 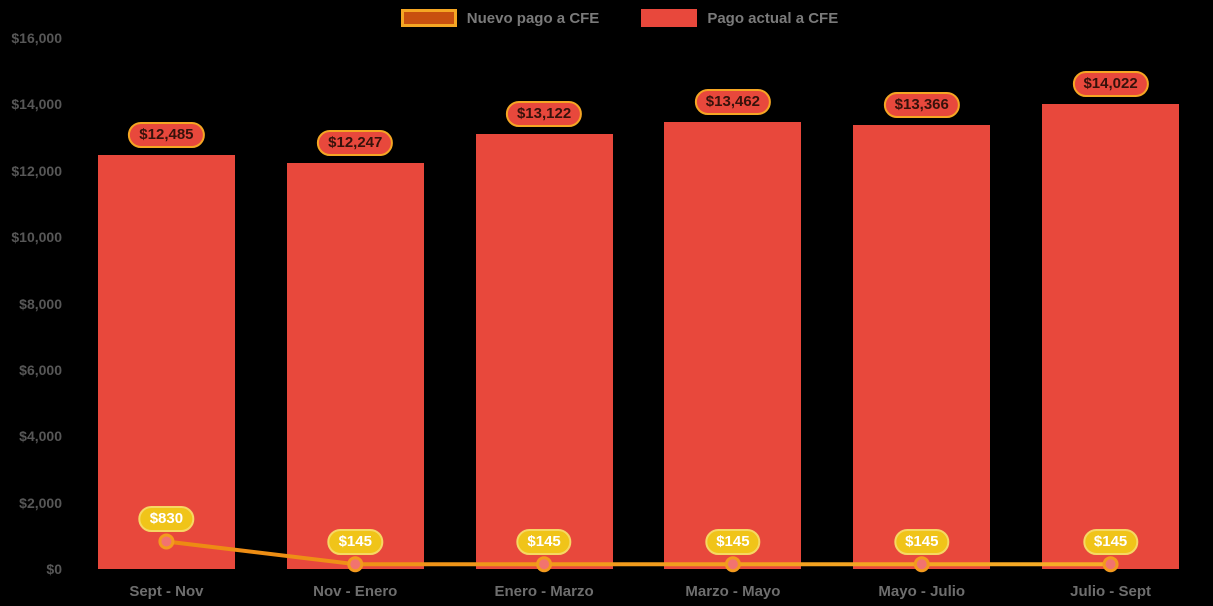 I want to click on trend-line, so click(x=638, y=553).